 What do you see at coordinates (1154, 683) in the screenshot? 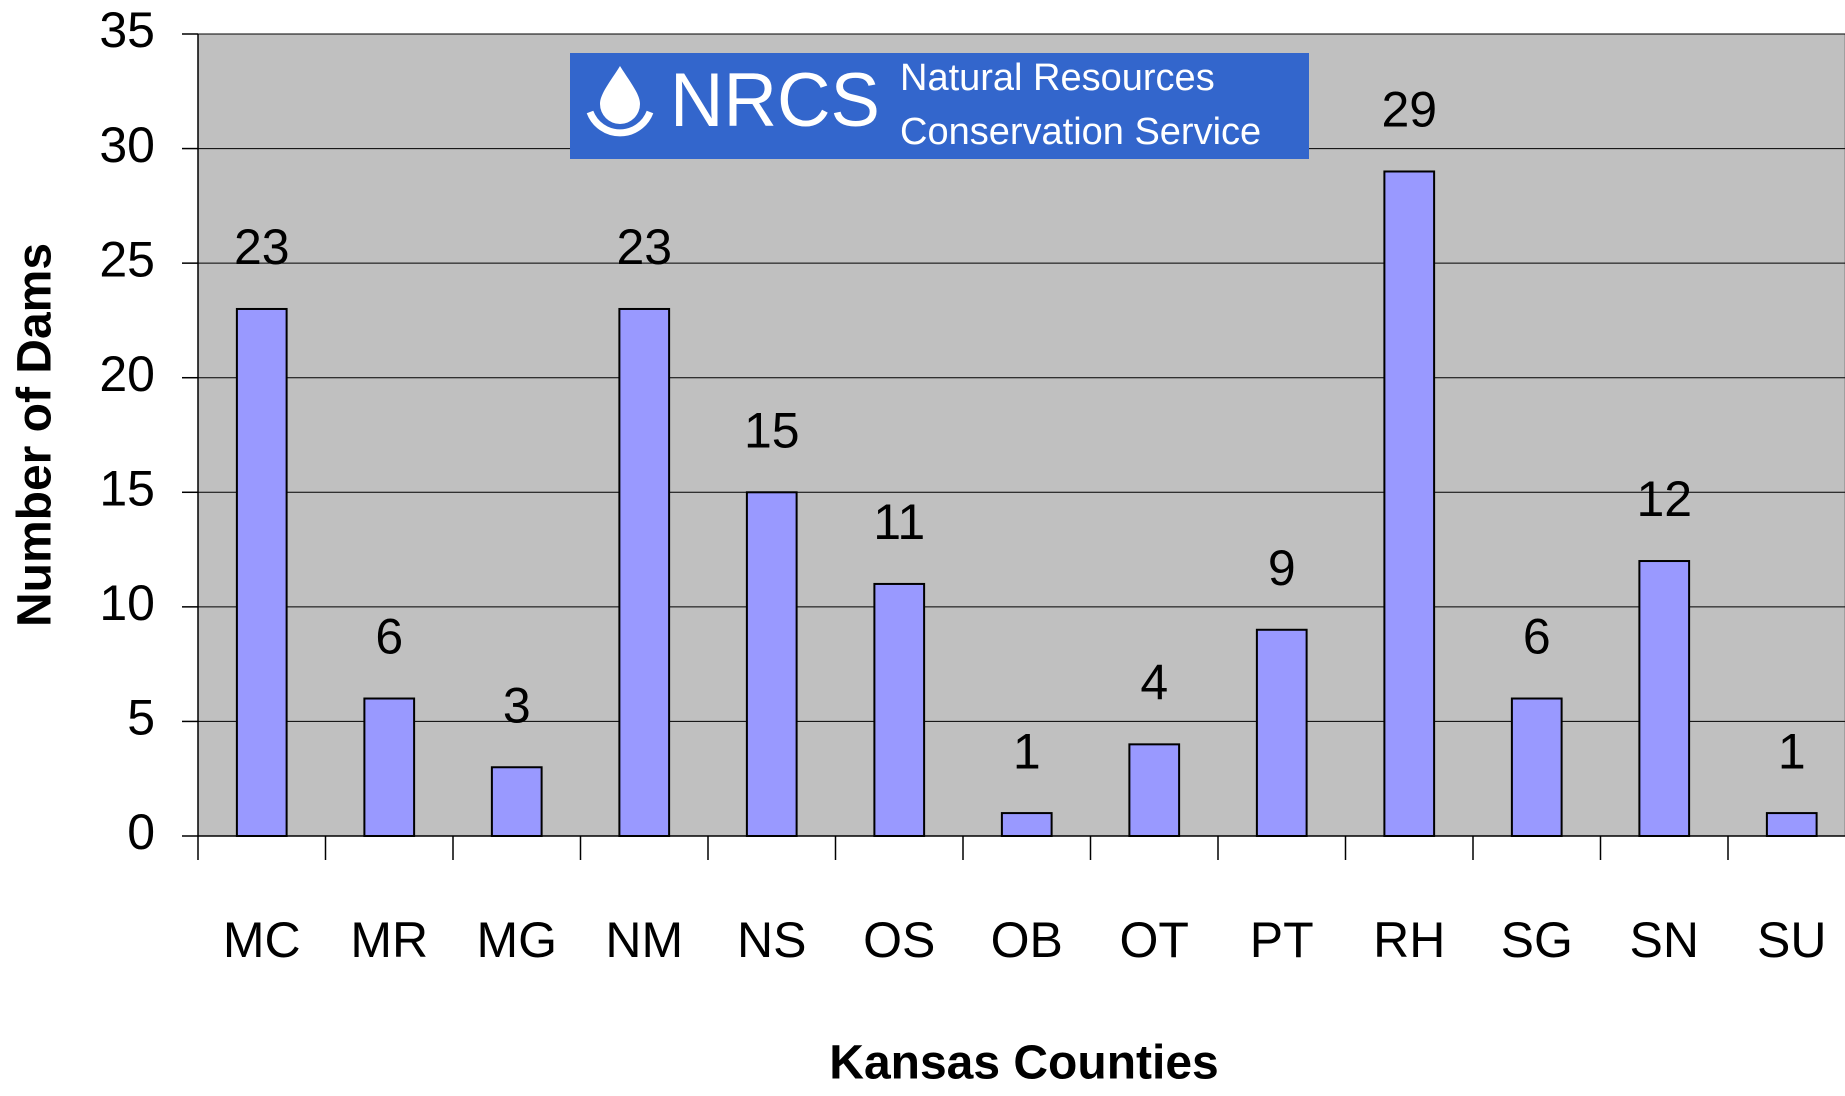
I see `data-label: 4` at bounding box center [1154, 683].